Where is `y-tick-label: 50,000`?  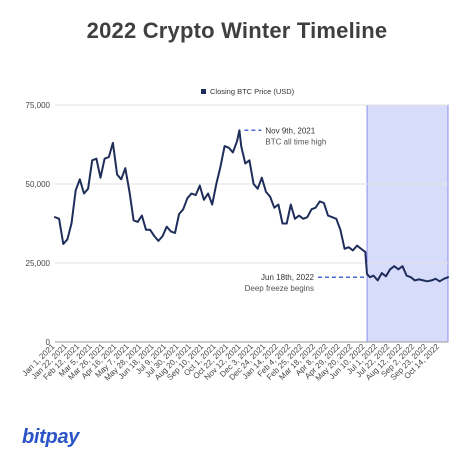
y-tick-label: 50,000 is located at coordinates (38, 184).